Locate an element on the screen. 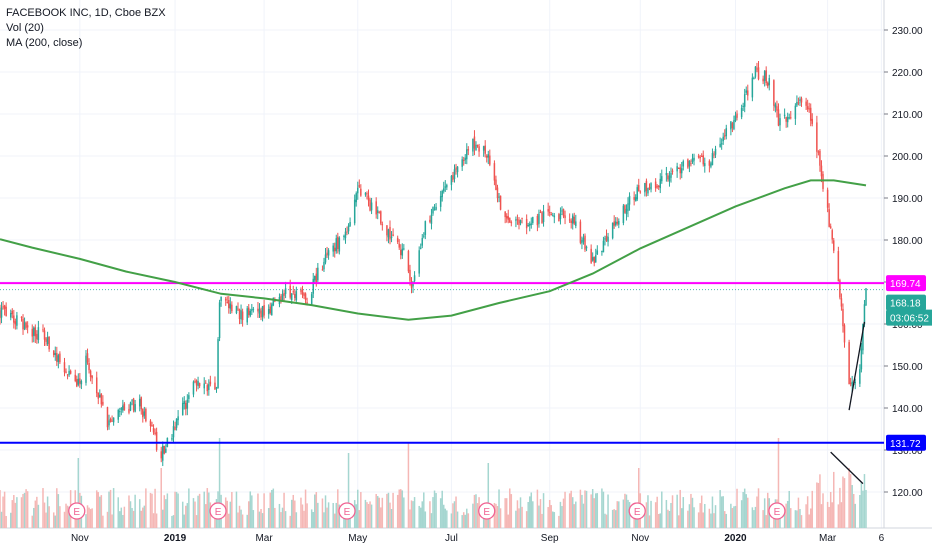 This screenshot has width=932, height=555. time-tick-label: May is located at coordinates (357, 538).